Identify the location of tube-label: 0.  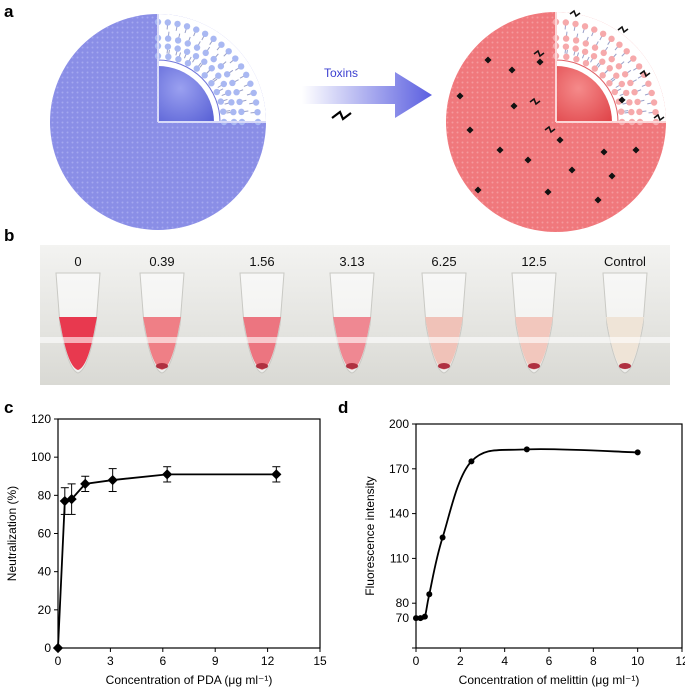
(77, 261).